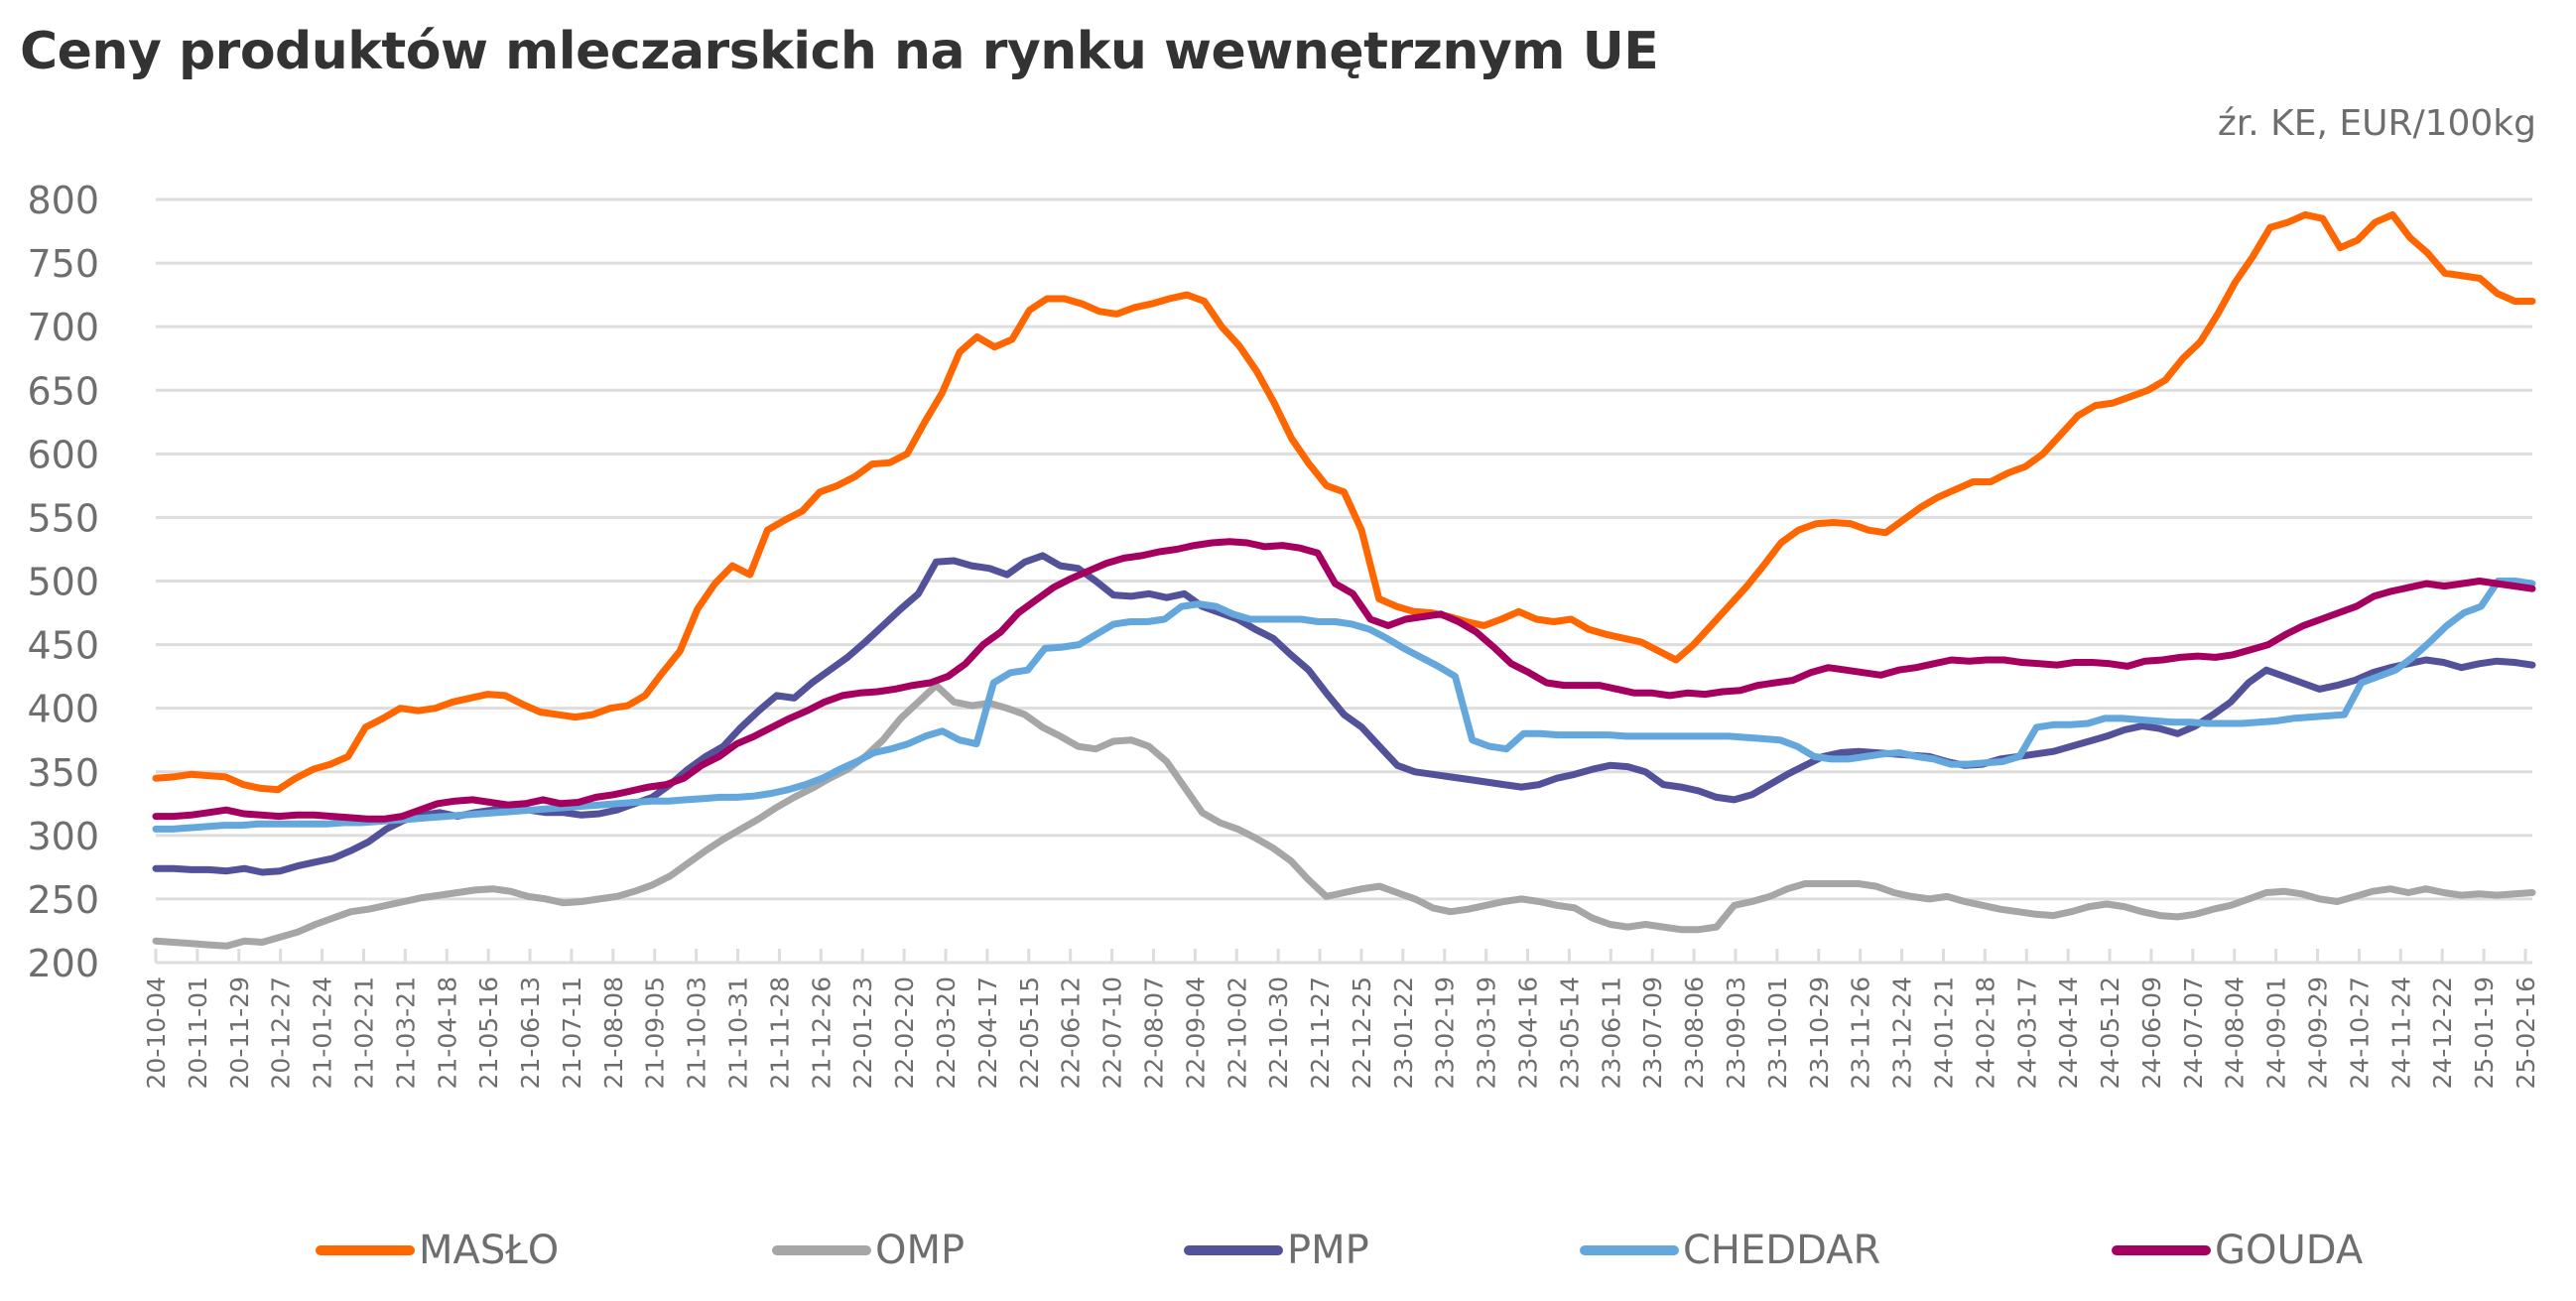 This screenshot has height=1301, width=2576. I want to click on x-tick-label: 24-02-18, so click(1985, 1032).